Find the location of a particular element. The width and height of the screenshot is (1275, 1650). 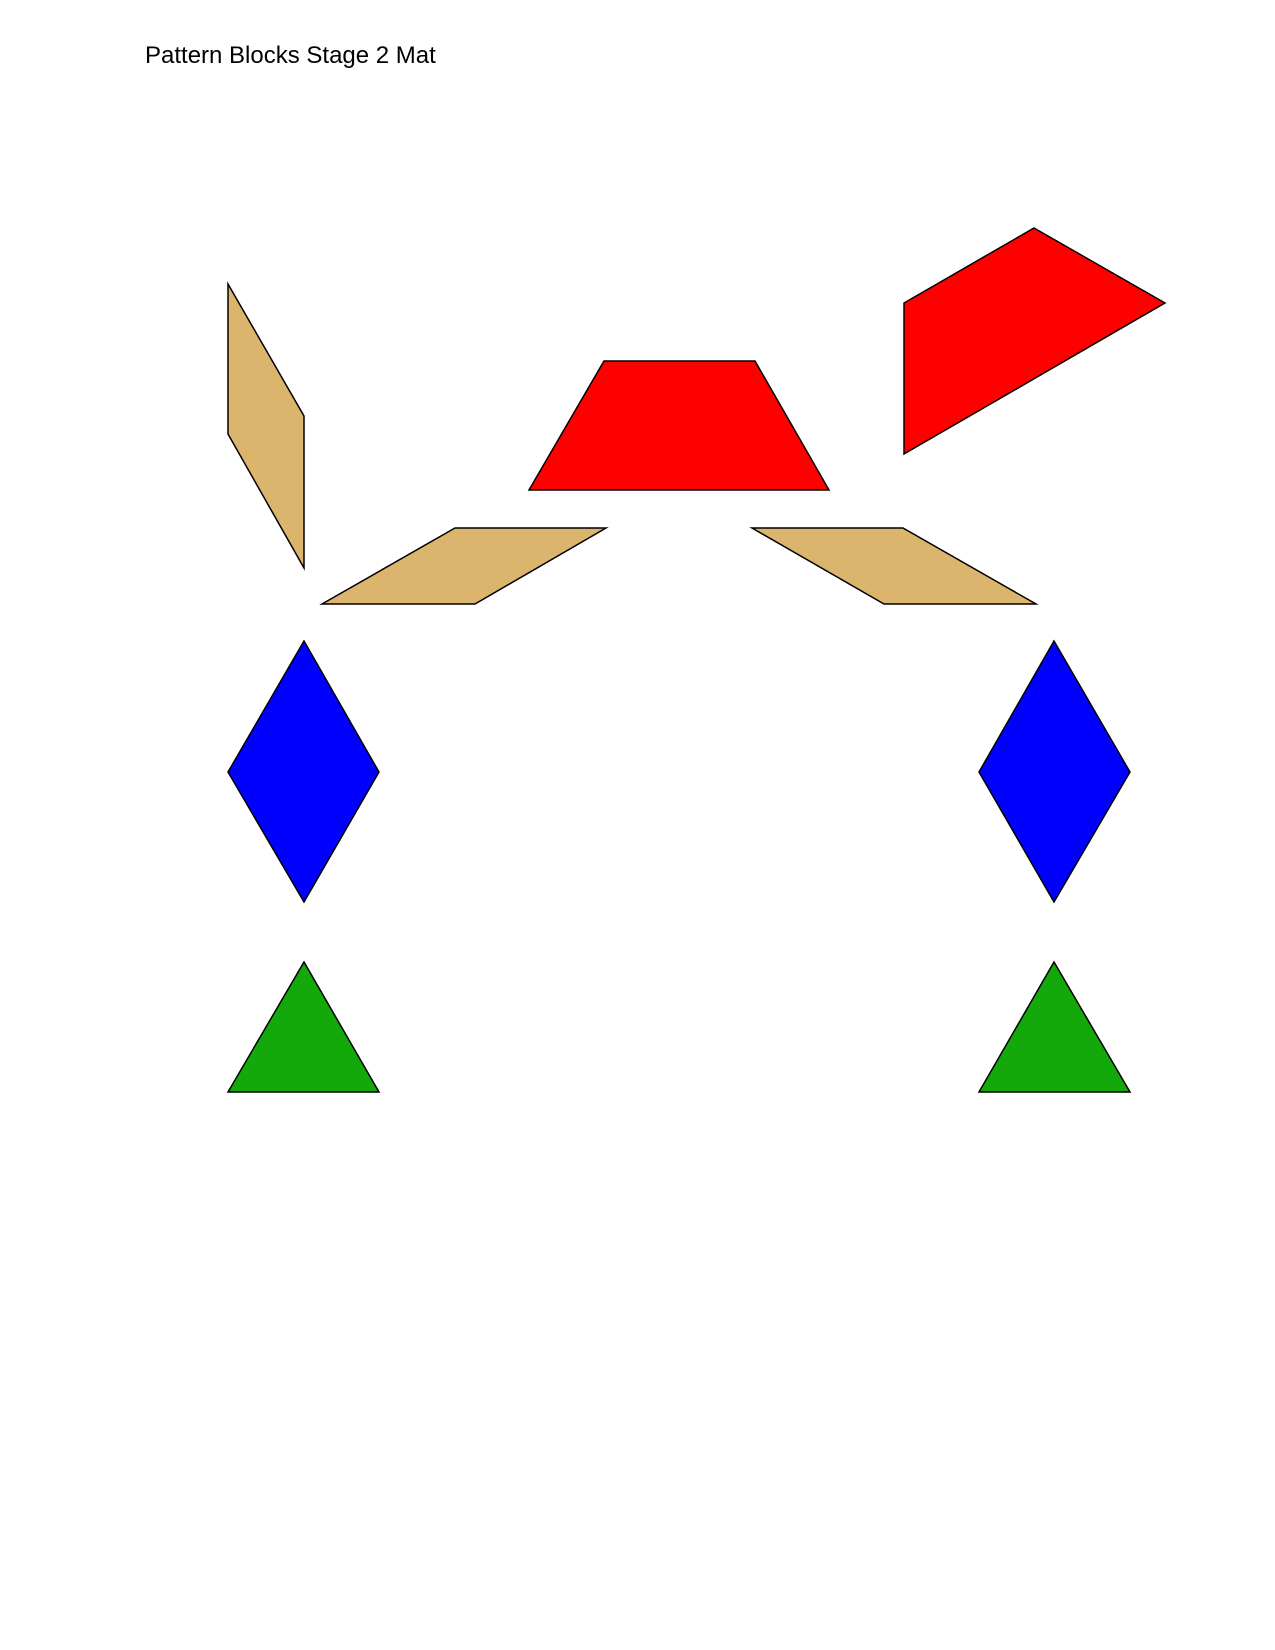

green-triangle-left is located at coordinates (303, 1026).